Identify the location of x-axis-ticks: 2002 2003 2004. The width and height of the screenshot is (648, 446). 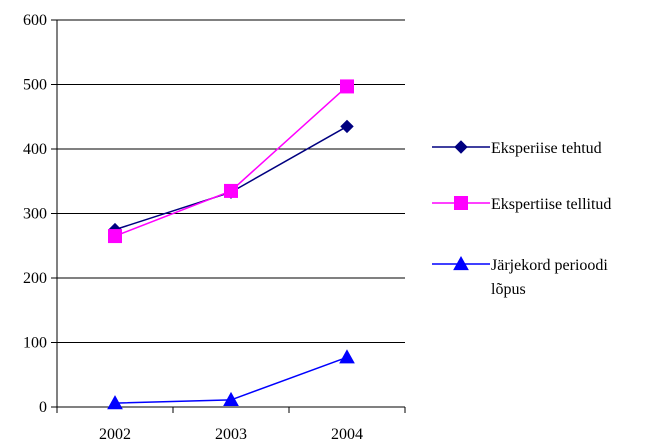
(231, 425).